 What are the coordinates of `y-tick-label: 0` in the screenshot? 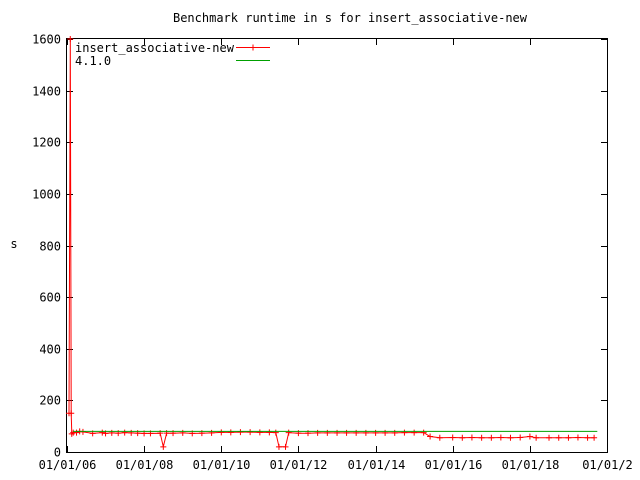 It's located at (57, 453).